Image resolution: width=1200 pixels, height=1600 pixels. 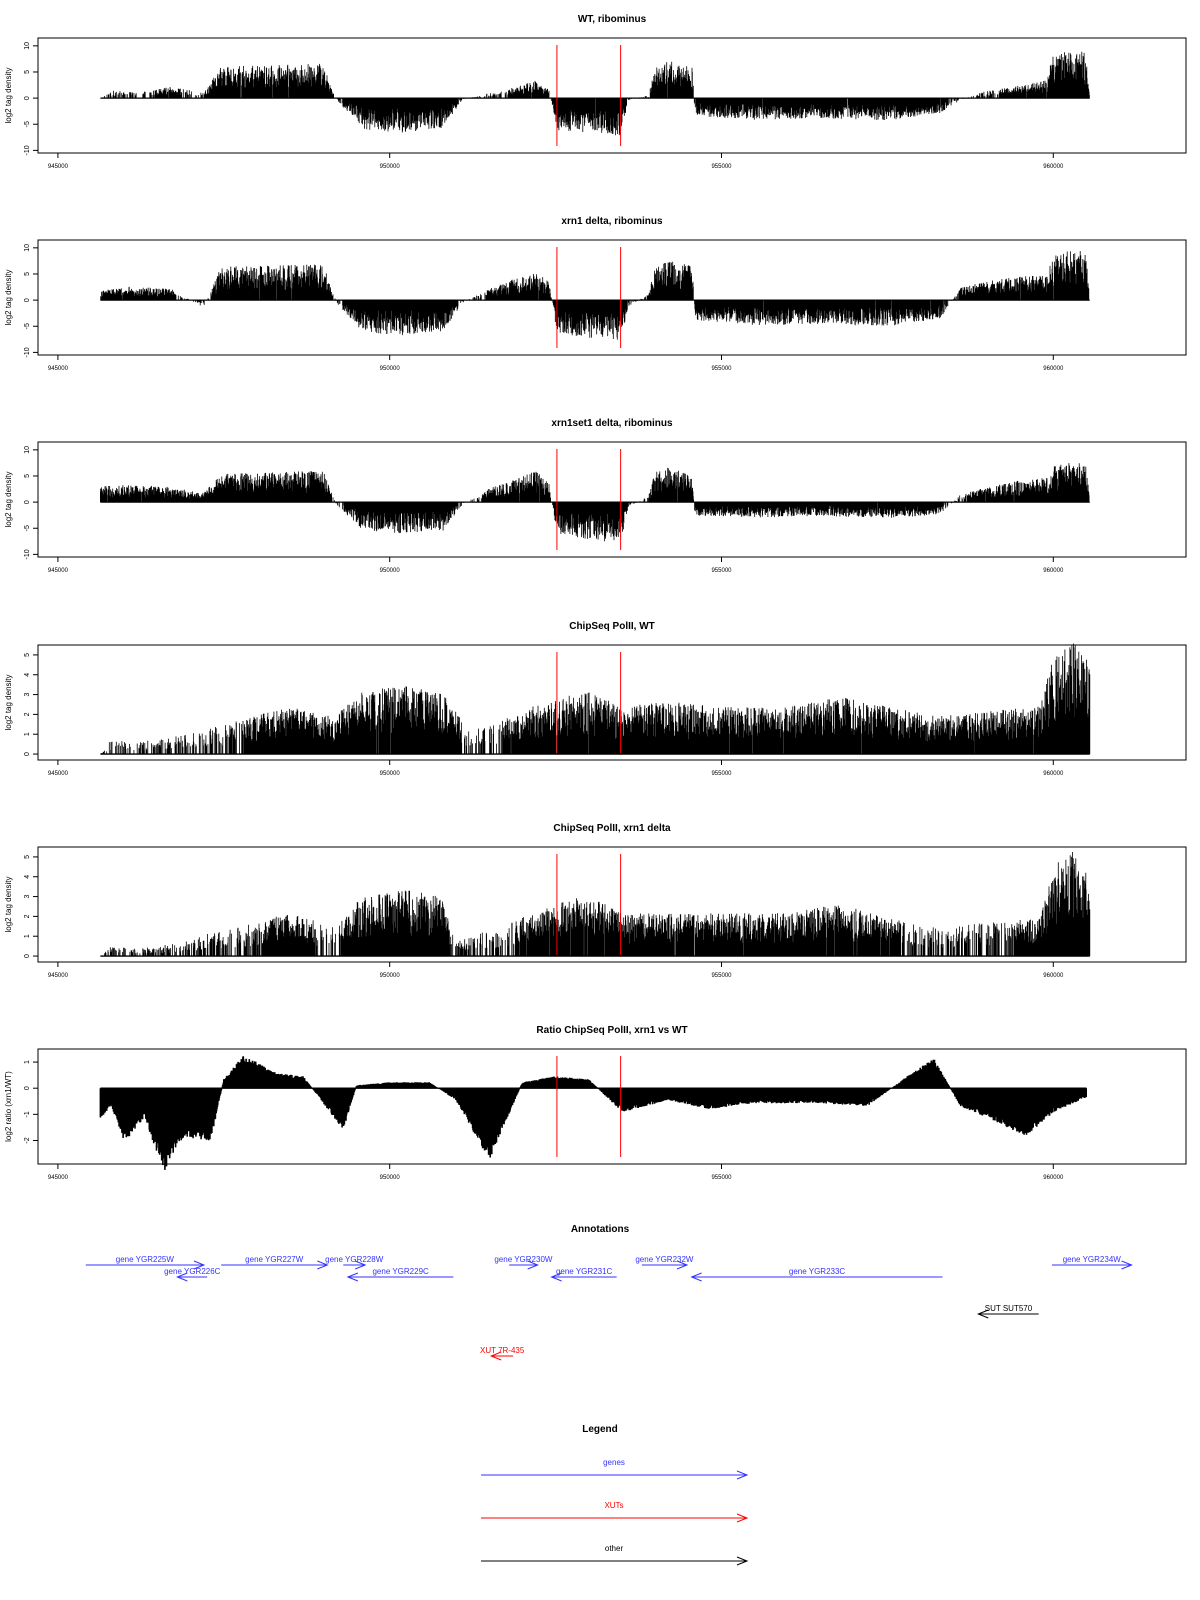 I want to click on feature-label: SUT SUT570, so click(x=1009, y=1308).